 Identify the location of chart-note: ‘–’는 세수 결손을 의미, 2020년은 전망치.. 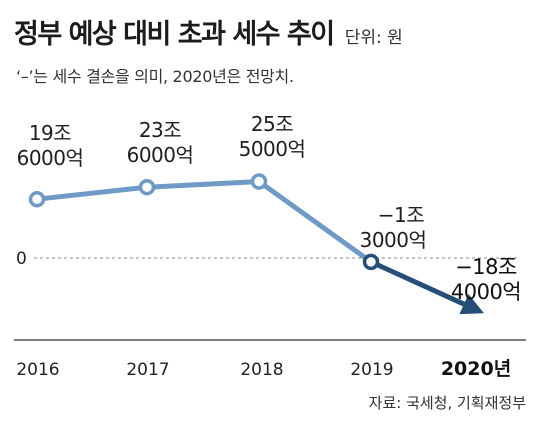
(155, 76).